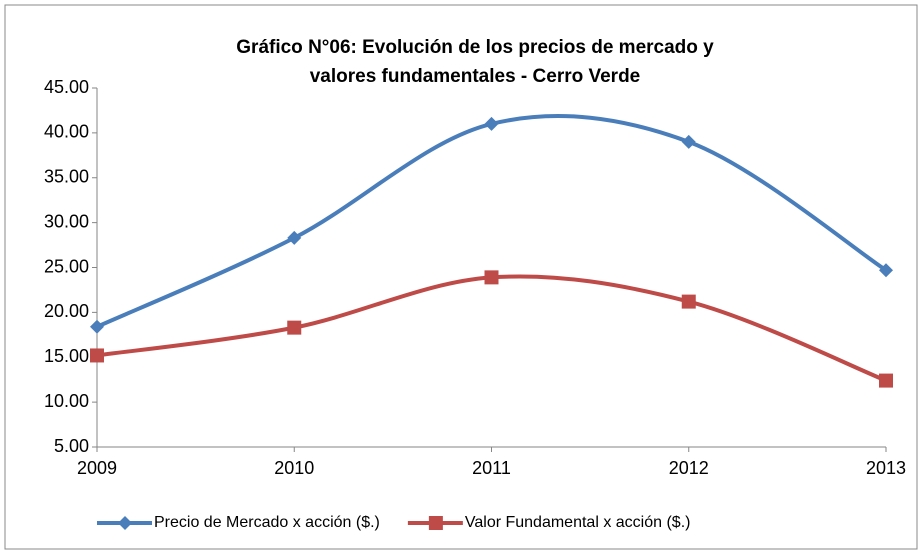 The image size is (923, 554). Describe the element at coordinates (491, 468) in the screenshot. I see `x-tick-label: 2011` at that location.